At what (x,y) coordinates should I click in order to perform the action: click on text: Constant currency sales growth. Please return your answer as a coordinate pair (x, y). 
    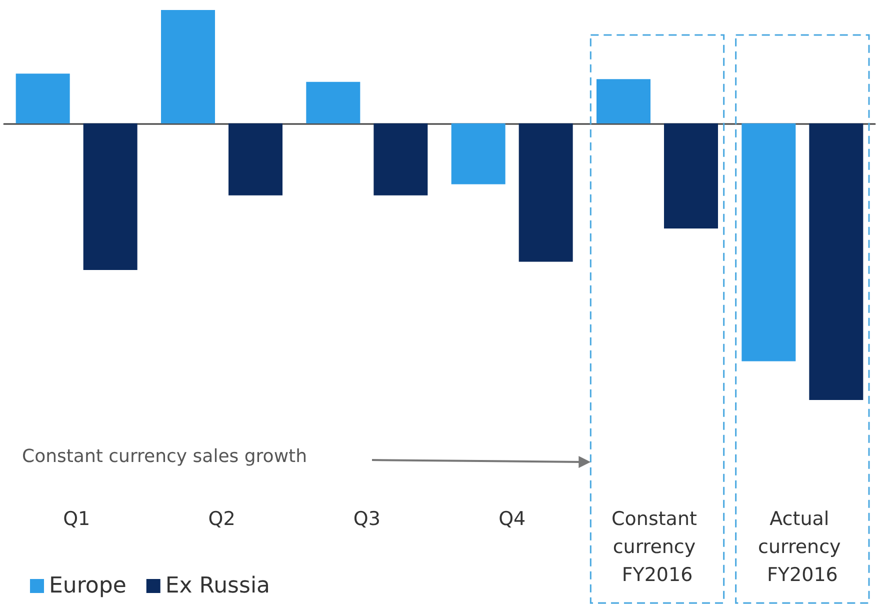
    Looking at the image, I should click on (165, 456).